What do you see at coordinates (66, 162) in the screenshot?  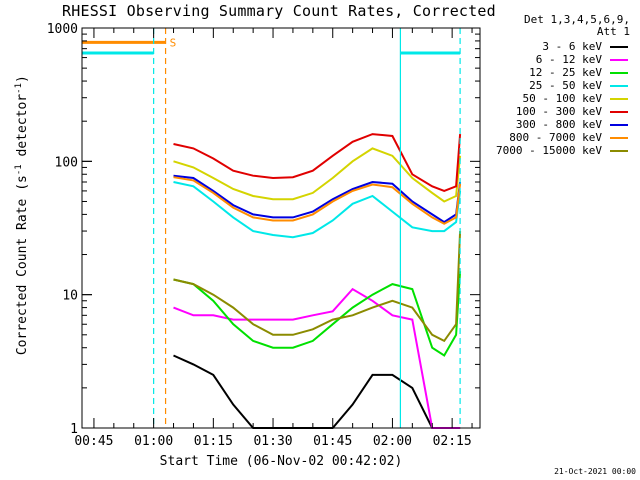 I see `y-tick-label-2: 100` at bounding box center [66, 162].